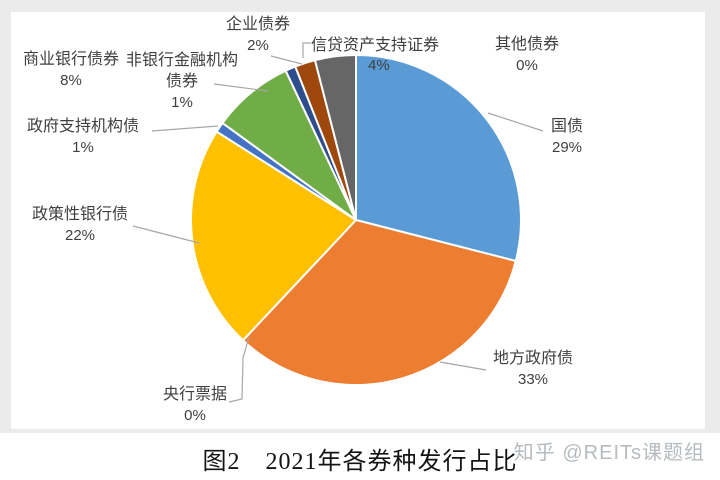 This screenshot has width=720, height=480. What do you see at coordinates (379, 65) in the screenshot?
I see `pie-slice-percent: 4%` at bounding box center [379, 65].